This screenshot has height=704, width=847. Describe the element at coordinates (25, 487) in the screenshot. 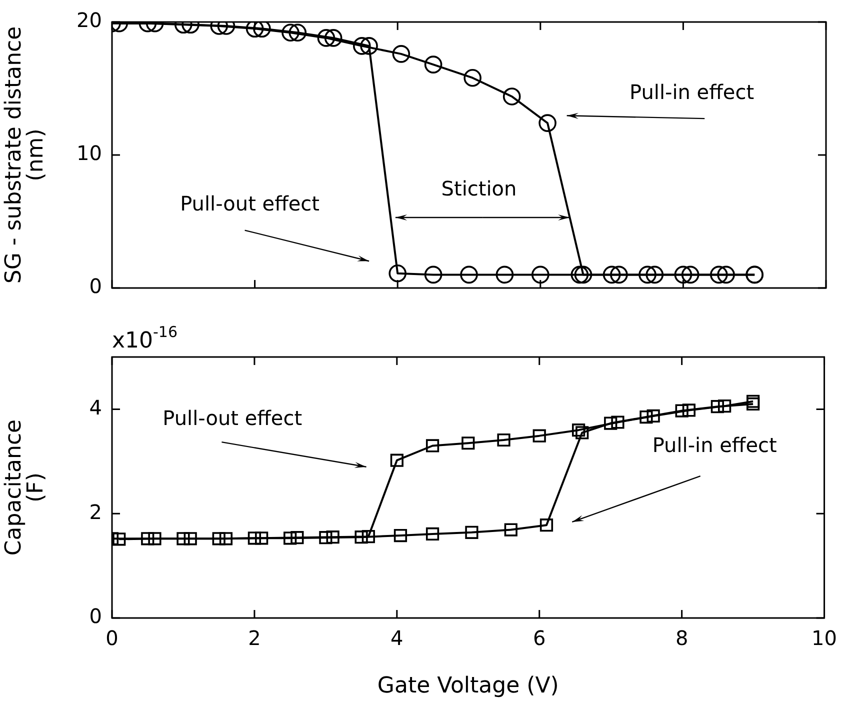

I see `y-axis-title: Capacitance (F)` at that location.